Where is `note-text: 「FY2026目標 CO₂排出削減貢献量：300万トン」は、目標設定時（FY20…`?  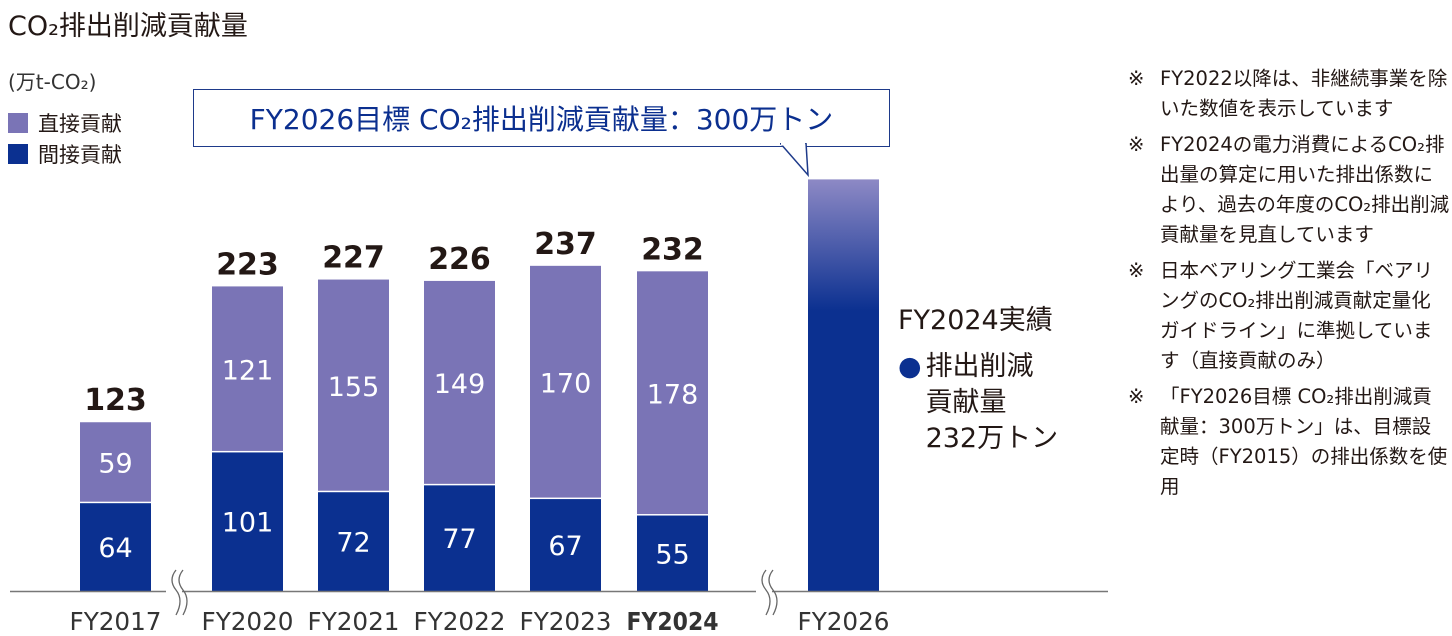
note-text: 「FY2026目標 CO₂排出削減貢献量：300万トン」は、目標設定時（FY20… is located at coordinates (1304, 441).